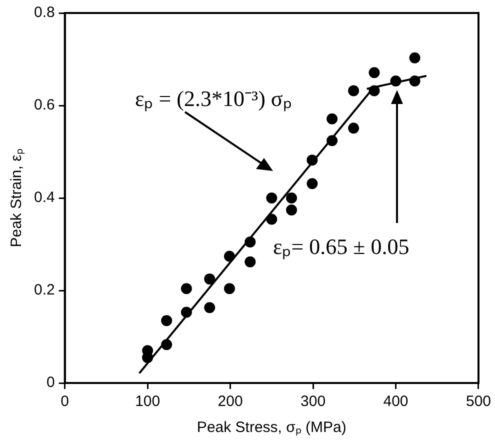  What do you see at coordinates (271, 427) in the screenshot?
I see `x-axis-title: Peak Stress, σₚ (MPa)` at bounding box center [271, 427].